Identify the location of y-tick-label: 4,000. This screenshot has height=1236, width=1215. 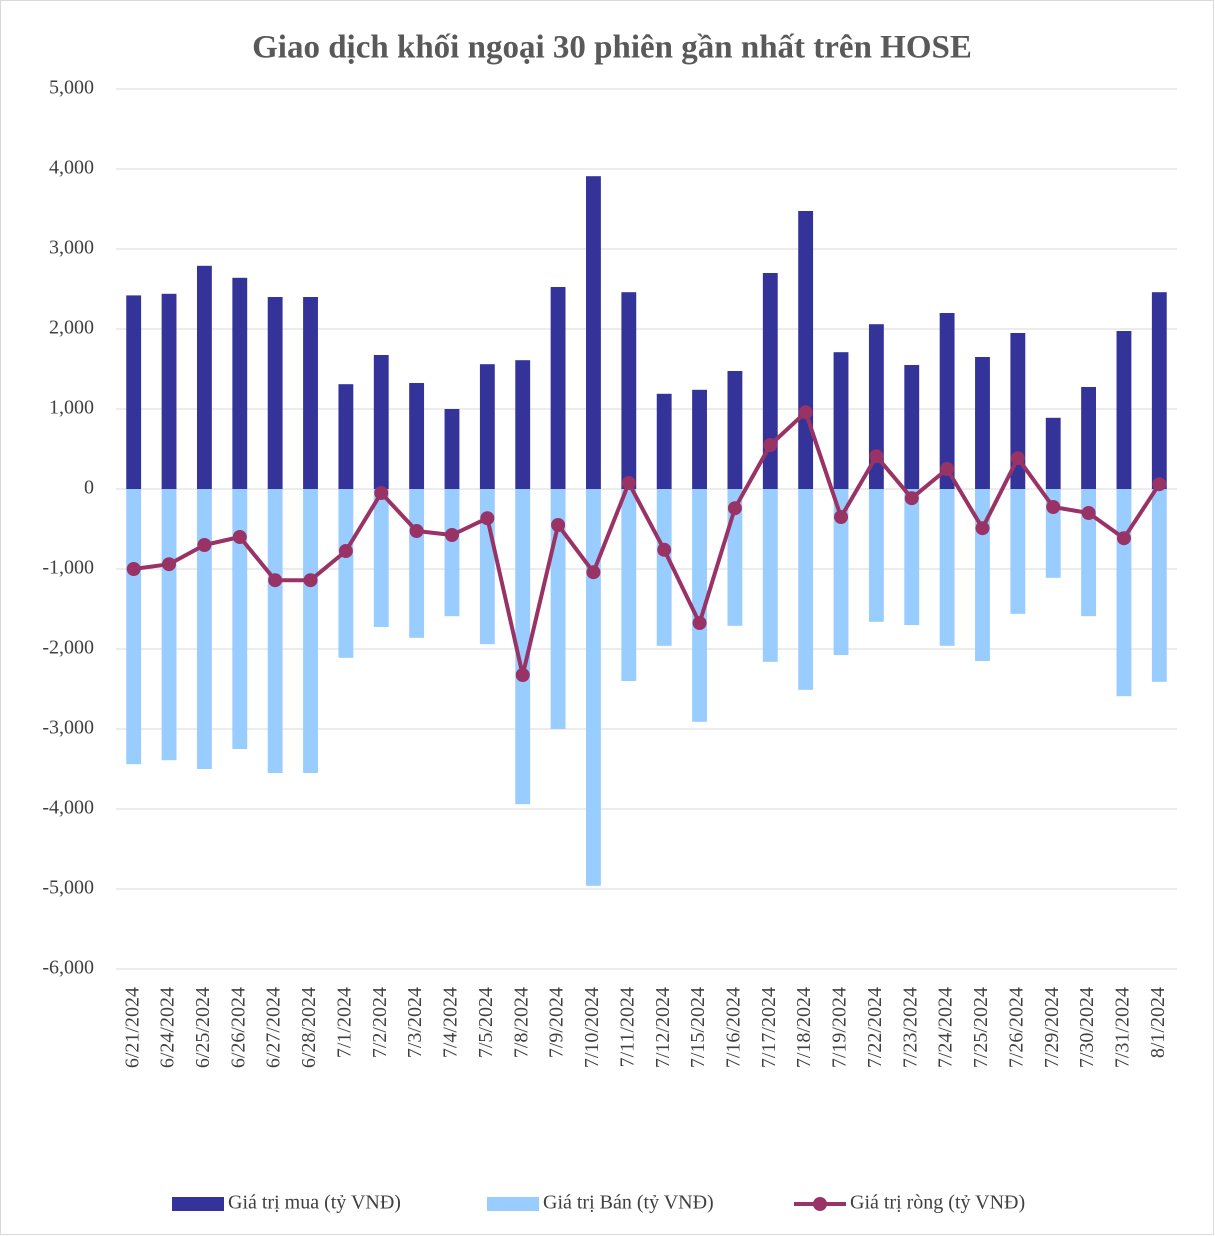
(71, 168).